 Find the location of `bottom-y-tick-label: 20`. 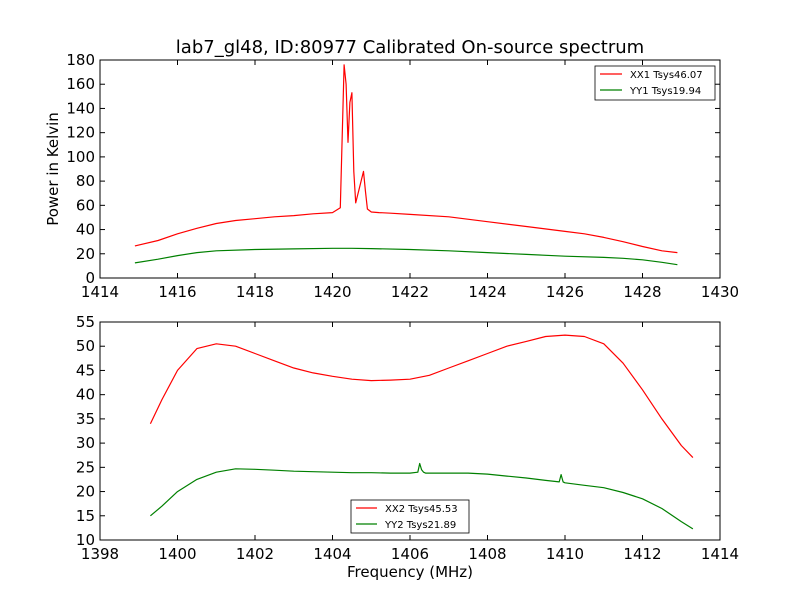

bottom-y-tick-label: 20 is located at coordinates (85, 492).